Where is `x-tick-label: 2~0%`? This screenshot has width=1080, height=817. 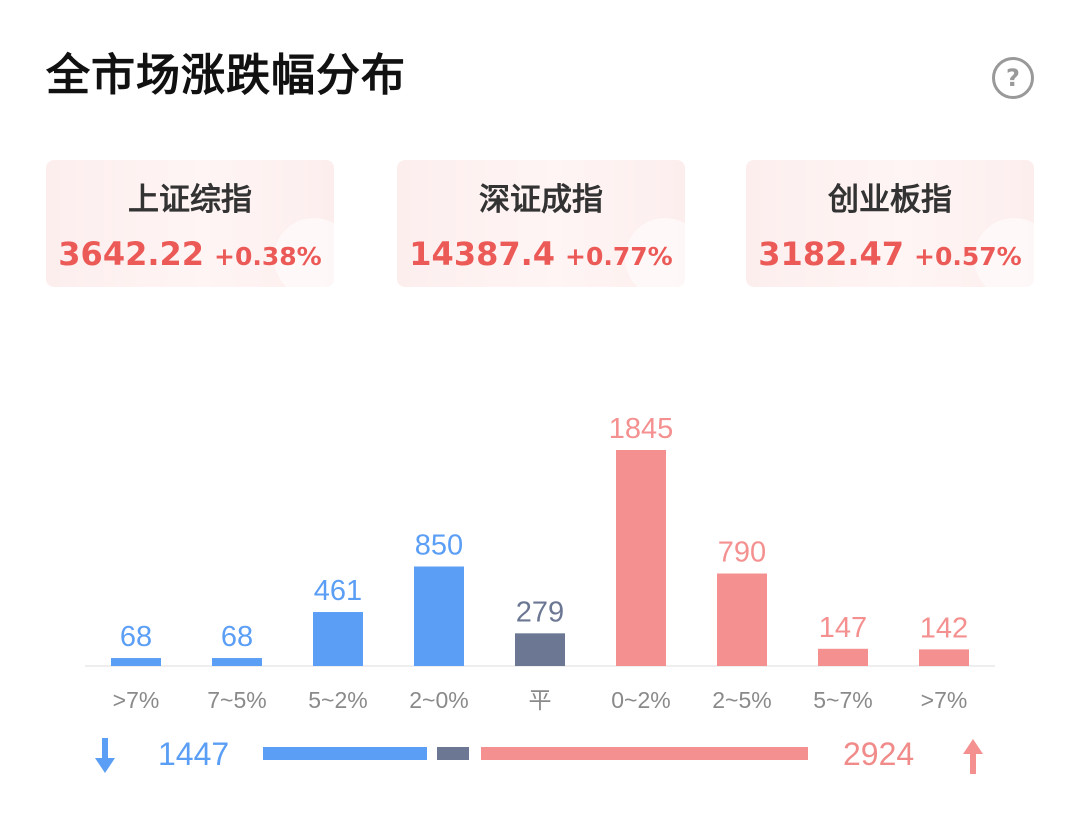
x-tick-label: 2~0% is located at coordinates (438, 700).